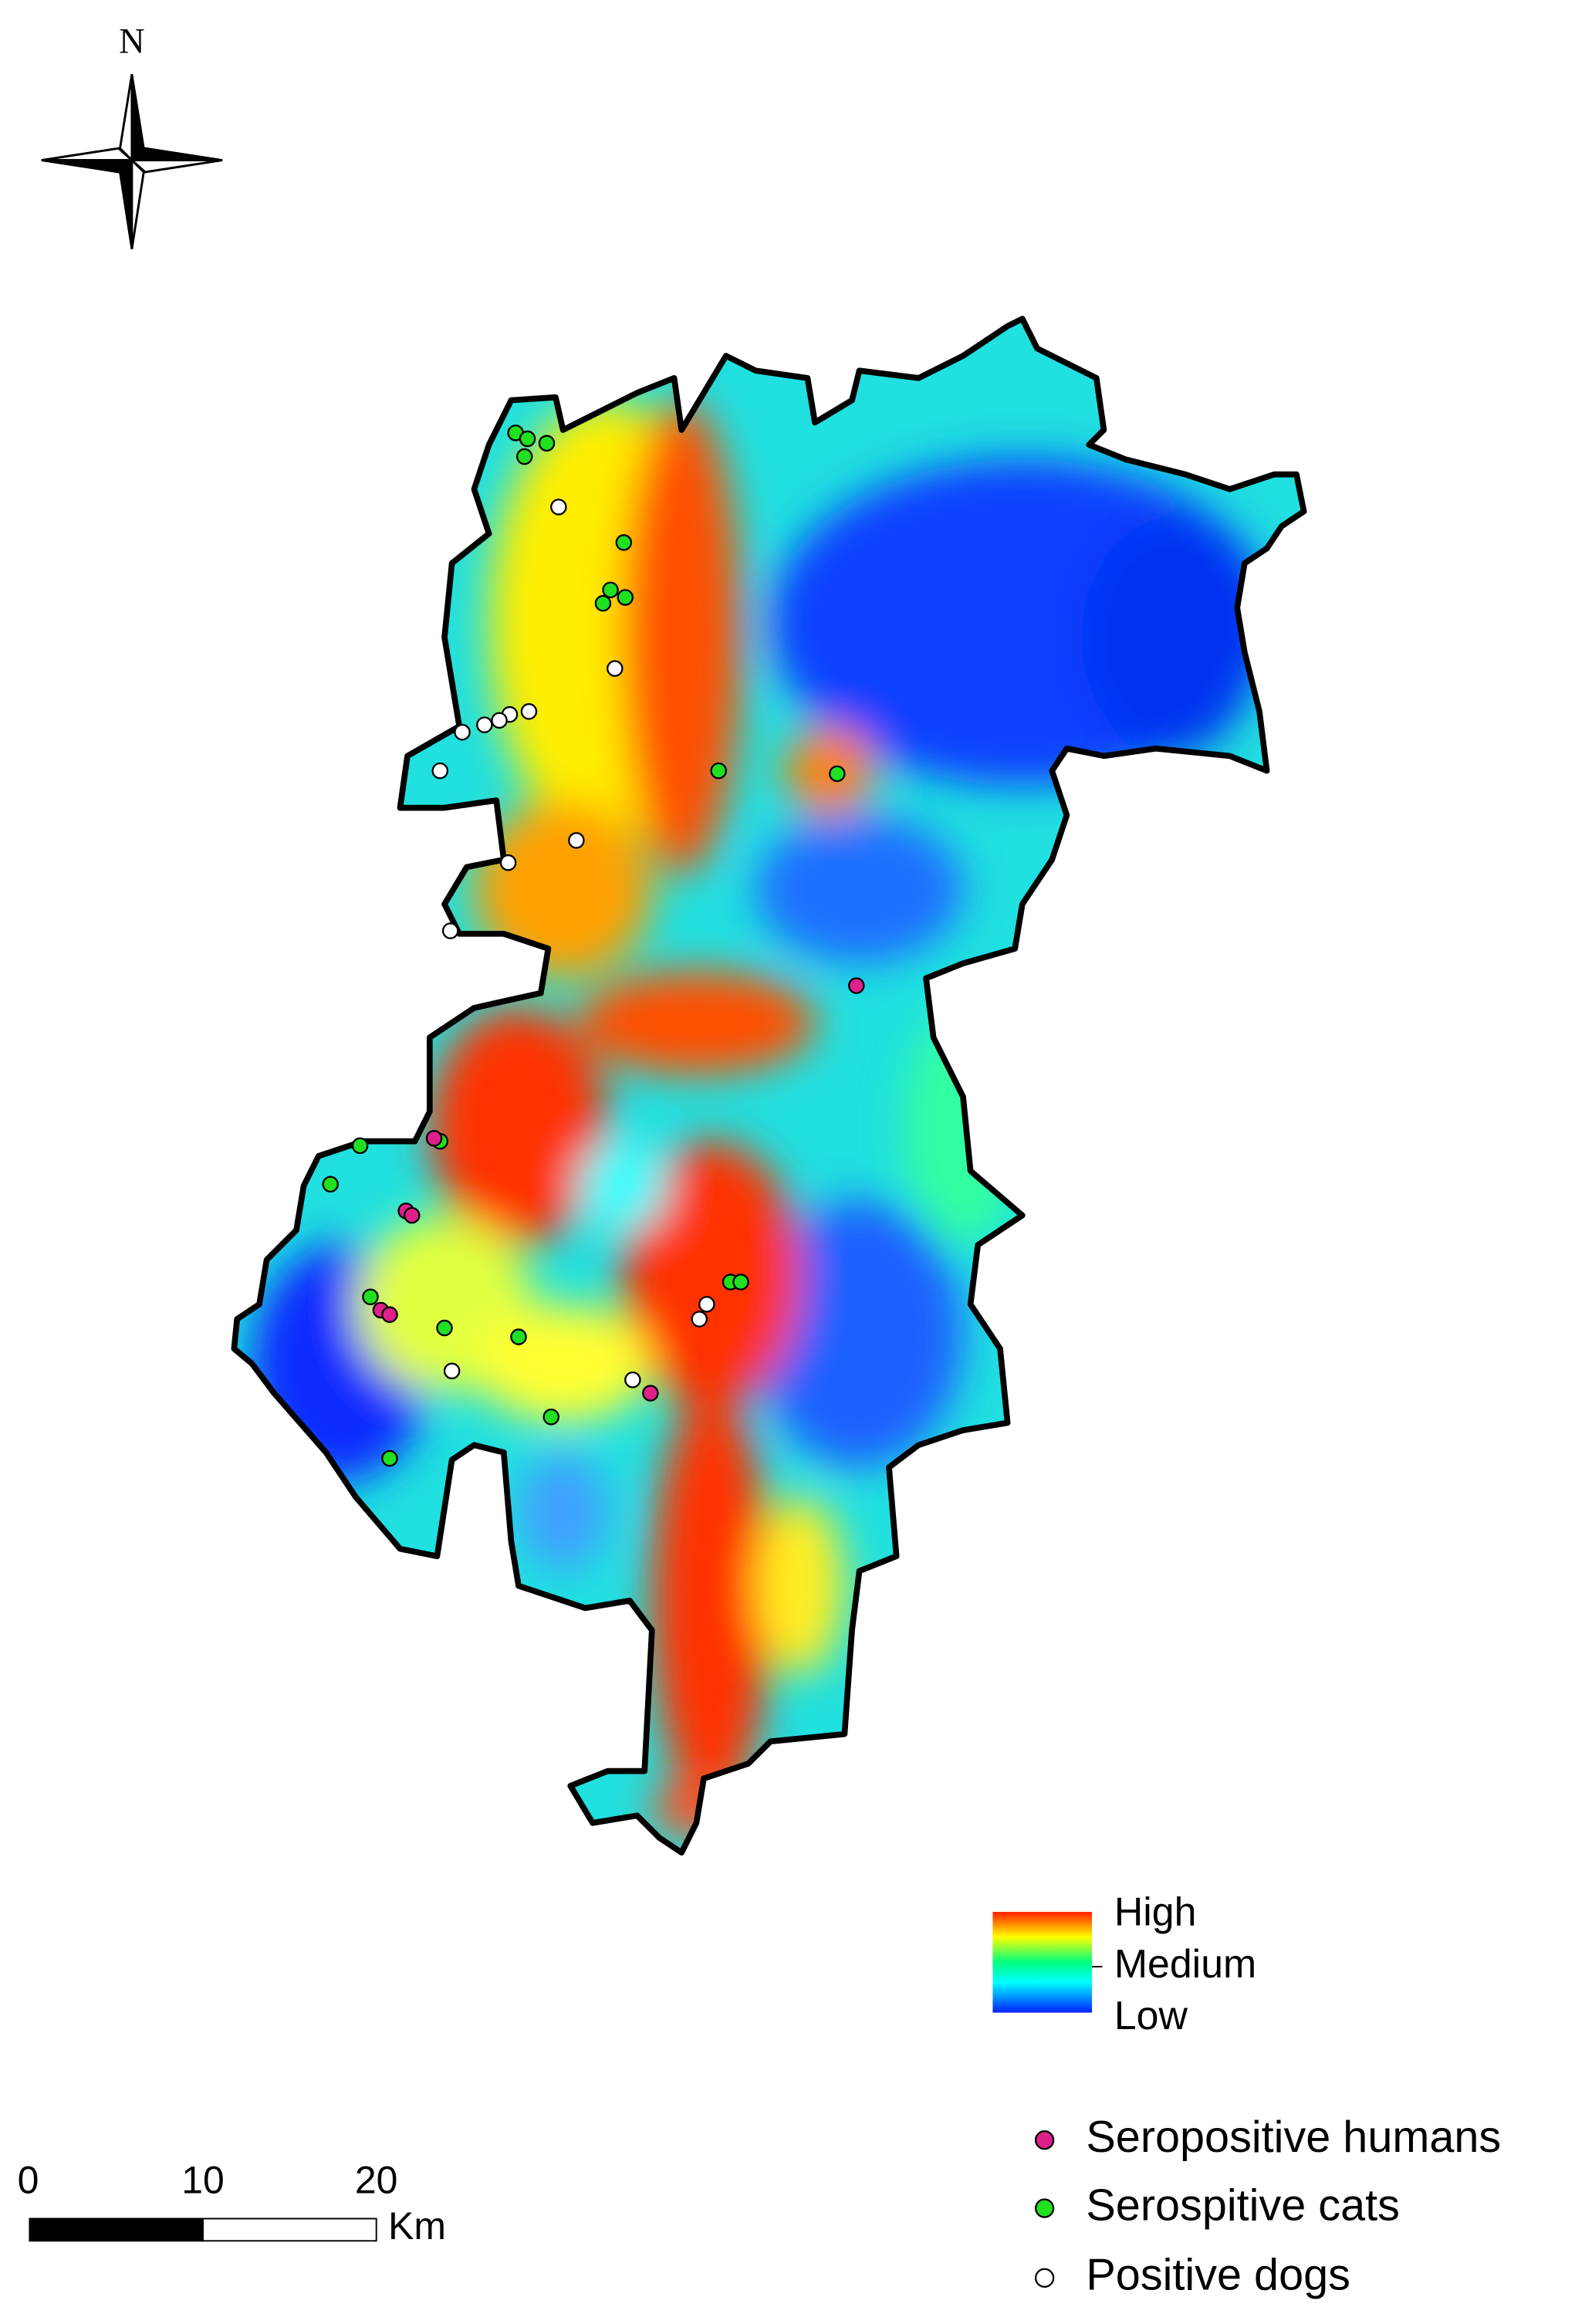 The image size is (1575, 2324). I want to click on north-label: N, so click(131, 40).